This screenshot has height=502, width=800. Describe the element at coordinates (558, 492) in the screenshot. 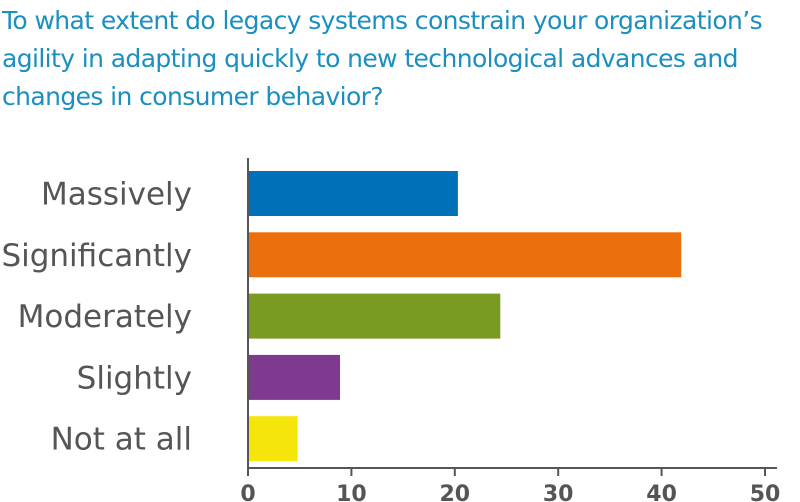

I see `x-tick-label-30: 30` at that location.